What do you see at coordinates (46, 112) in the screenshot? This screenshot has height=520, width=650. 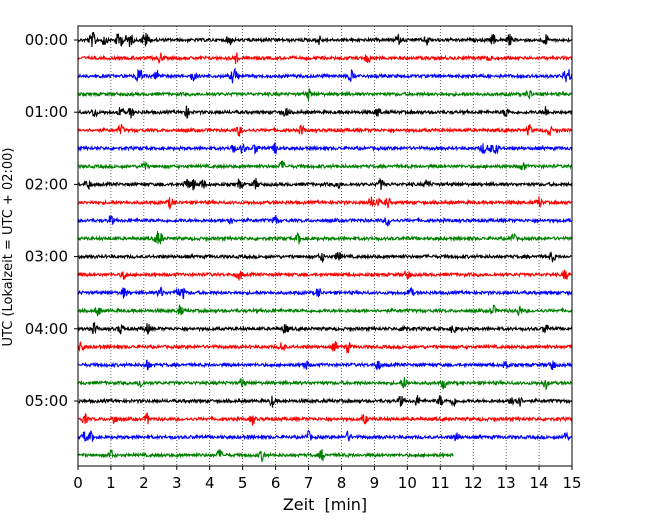 I see `y-tick-label: 01:00` at bounding box center [46, 112].